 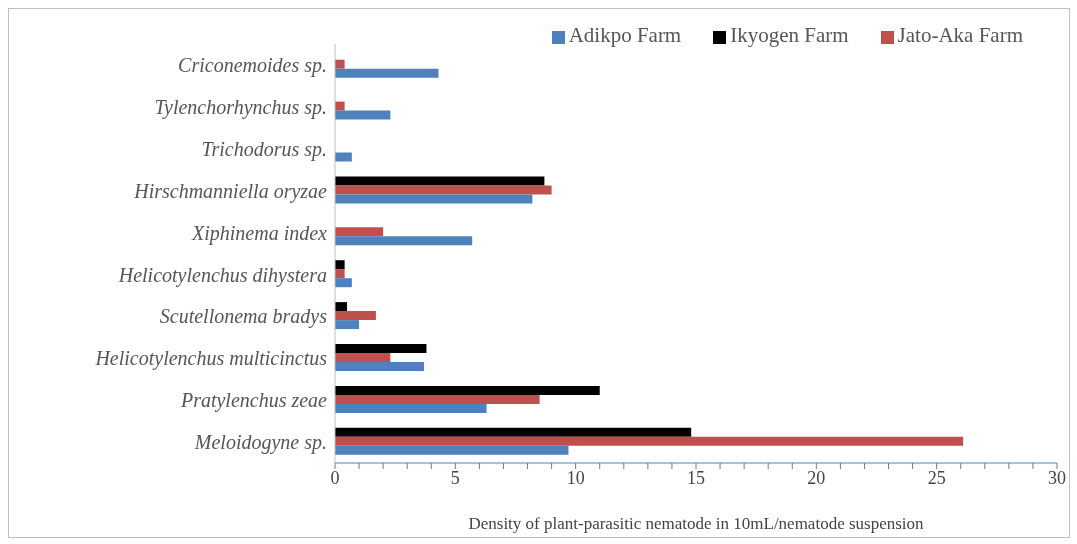 I want to click on y-tick-label: Trichodorus sp., so click(x=264, y=149).